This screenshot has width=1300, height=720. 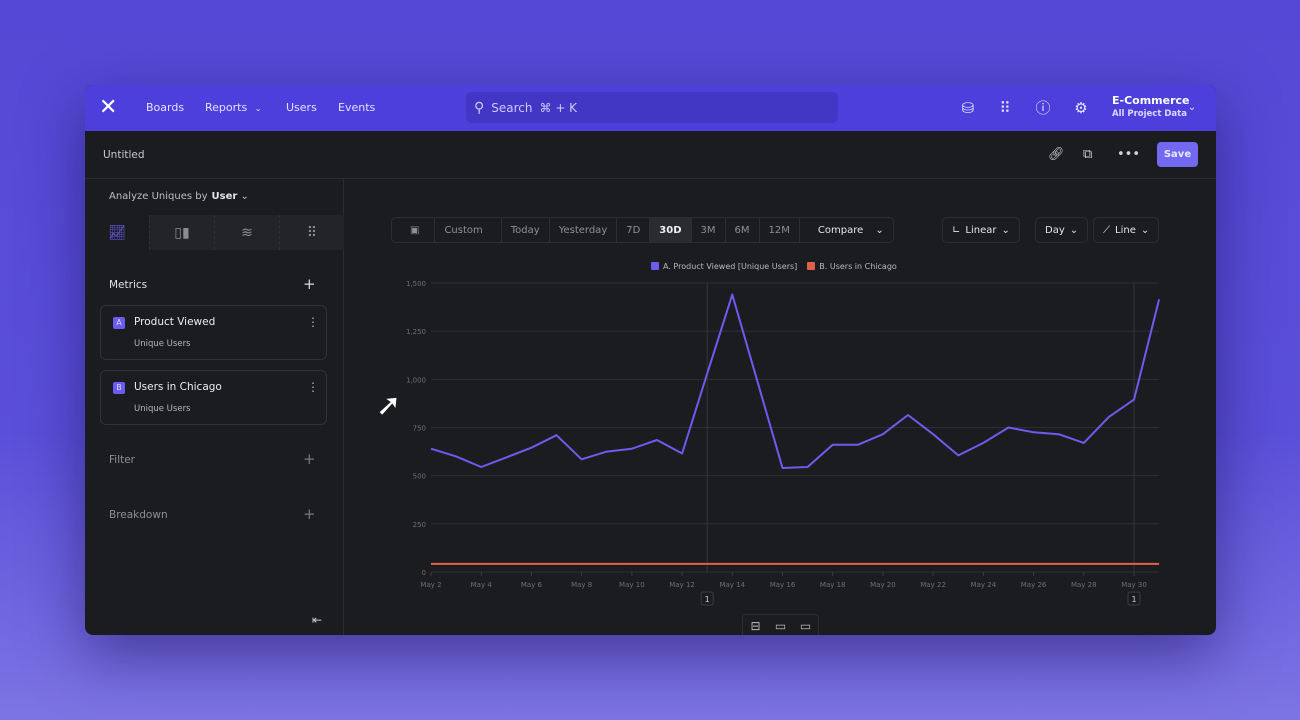 I want to click on duplicate-icon: ⧉, so click(x=1088, y=154).